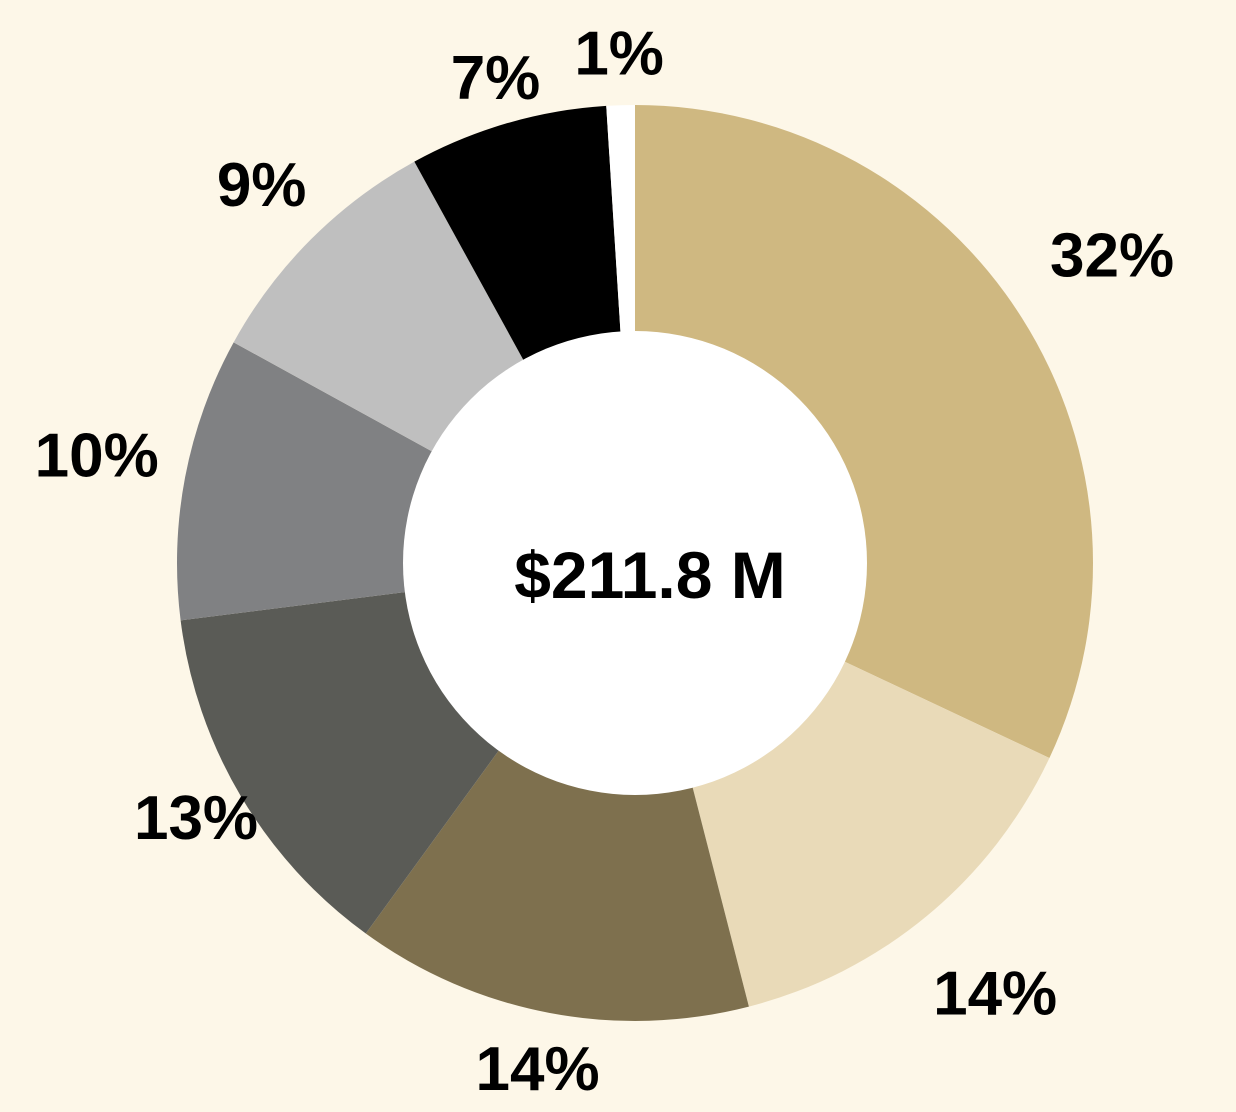 The height and width of the screenshot is (1112, 1236). Describe the element at coordinates (995, 994) in the screenshot. I see `slice-2-label: 14%` at that location.